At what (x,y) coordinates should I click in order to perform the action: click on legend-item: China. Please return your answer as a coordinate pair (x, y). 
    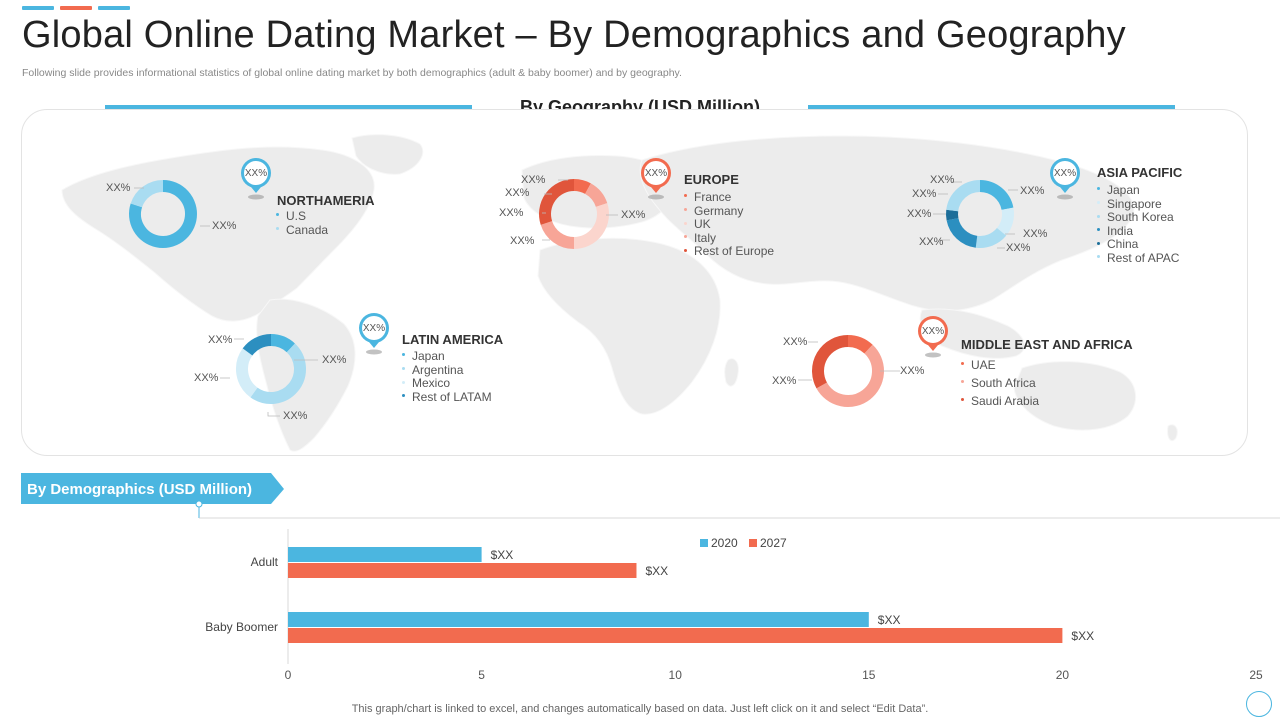
    Looking at the image, I should click on (1138, 245).